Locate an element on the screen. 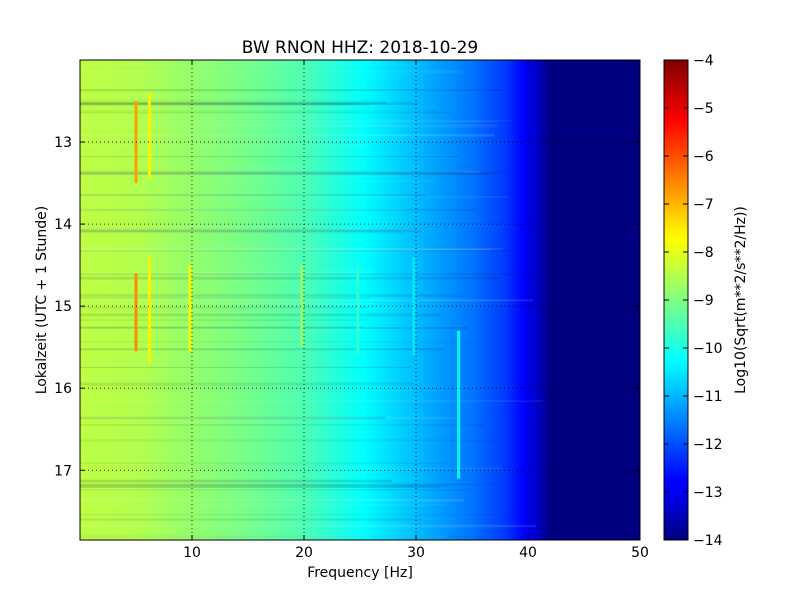 Image resolution: width=800 pixels, height=604 pixels. colorbar-tick-label: −10 is located at coordinates (708, 349).